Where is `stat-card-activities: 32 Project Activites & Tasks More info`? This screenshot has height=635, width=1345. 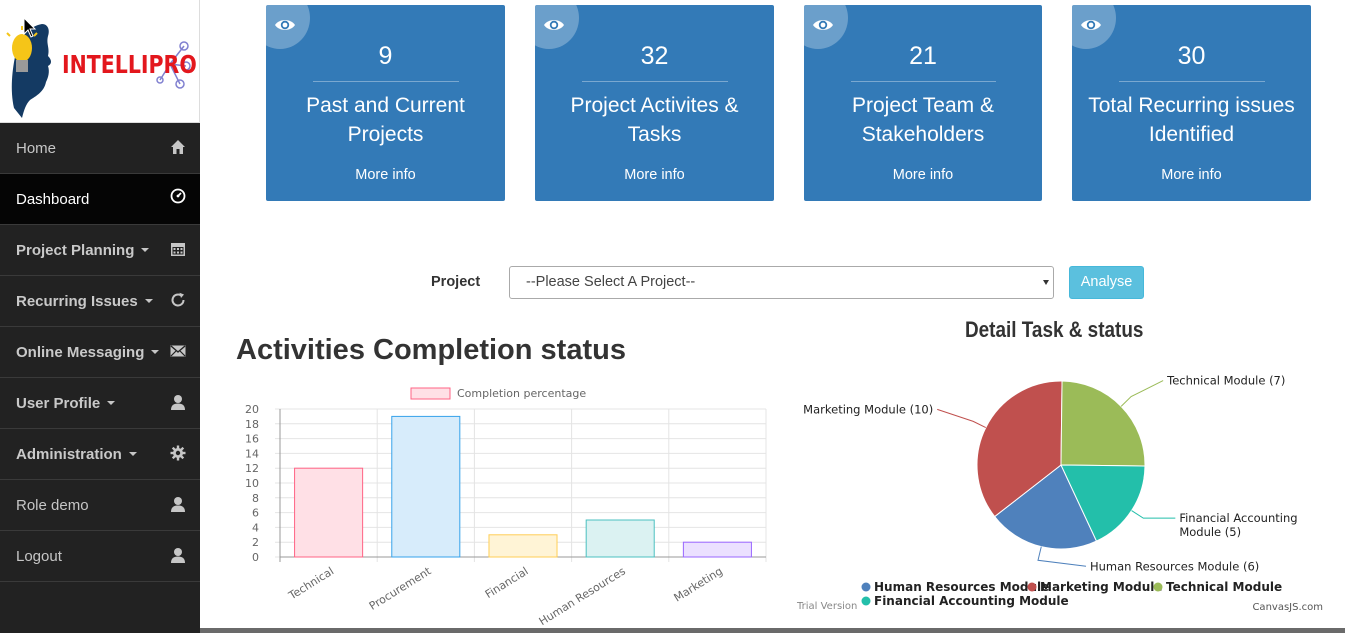 stat-card-activities: 32 Project Activites & Tasks More info is located at coordinates (654, 103).